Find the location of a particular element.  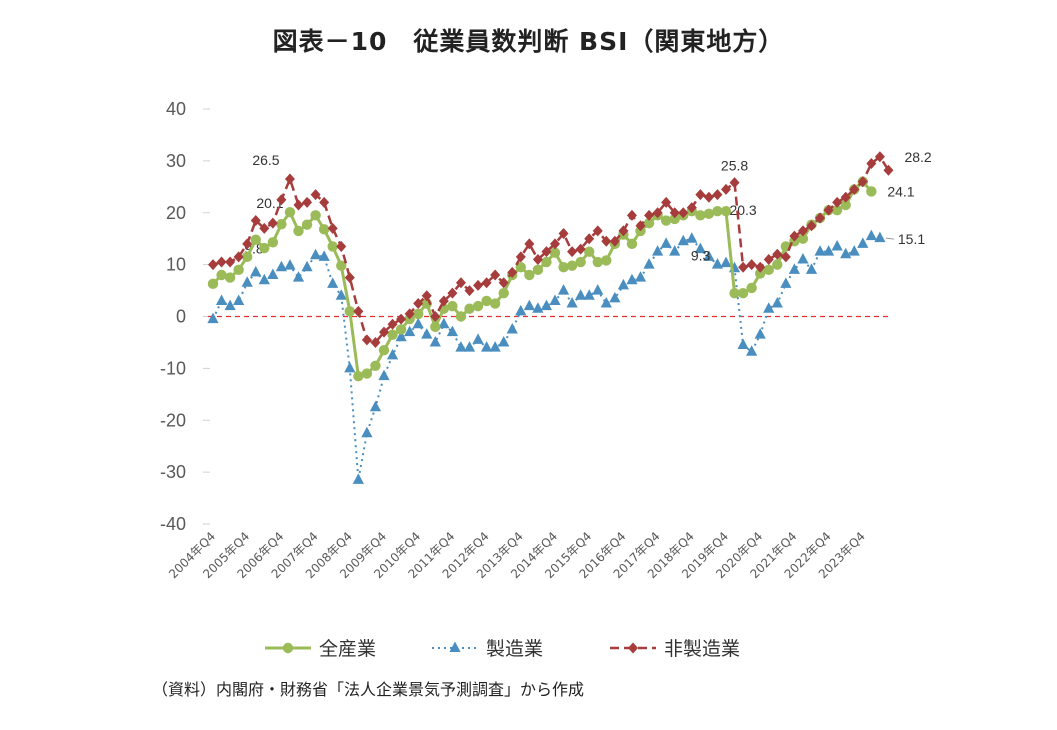

y-tick-label: -30 is located at coordinates (173, 472).